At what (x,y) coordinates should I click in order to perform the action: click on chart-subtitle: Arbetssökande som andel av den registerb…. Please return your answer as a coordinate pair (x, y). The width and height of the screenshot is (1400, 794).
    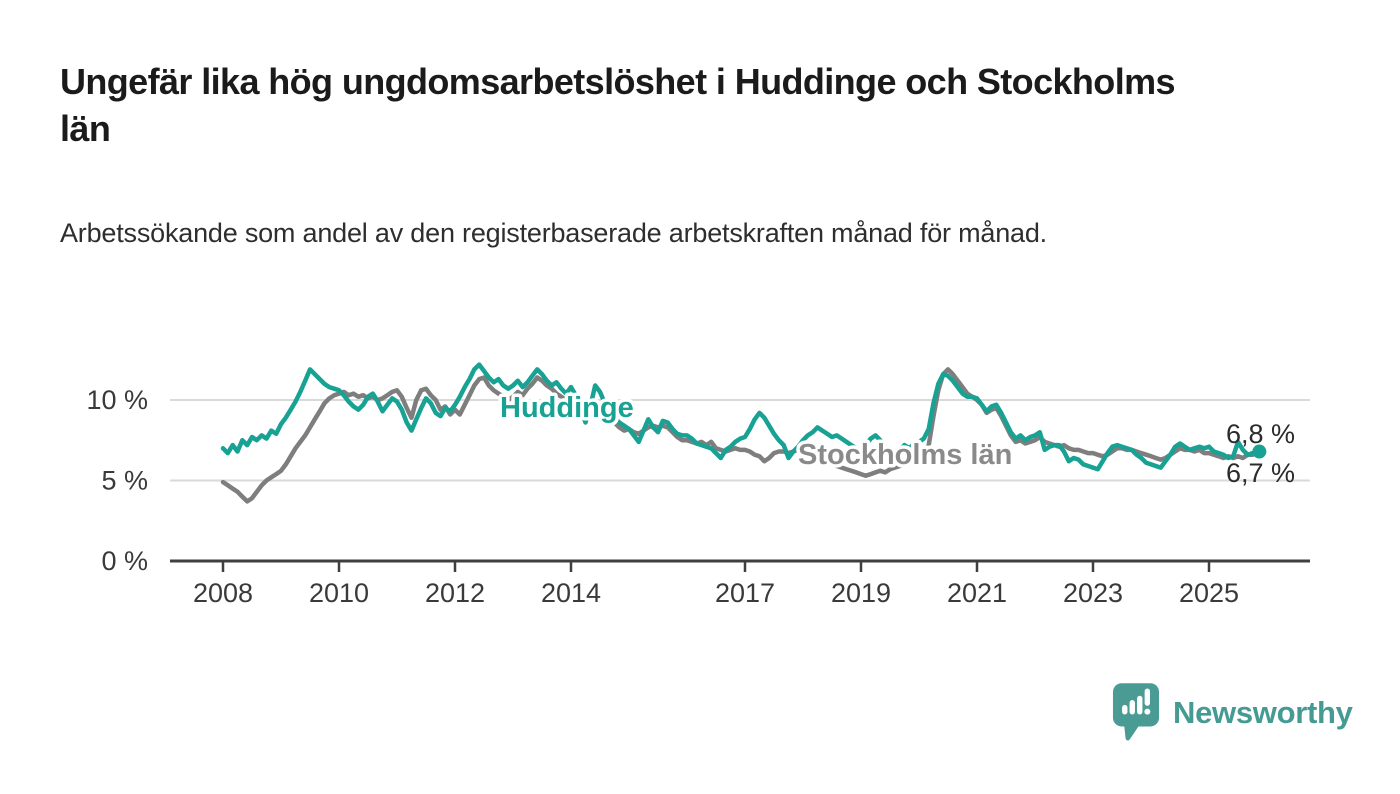
    Looking at the image, I should click on (553, 233).